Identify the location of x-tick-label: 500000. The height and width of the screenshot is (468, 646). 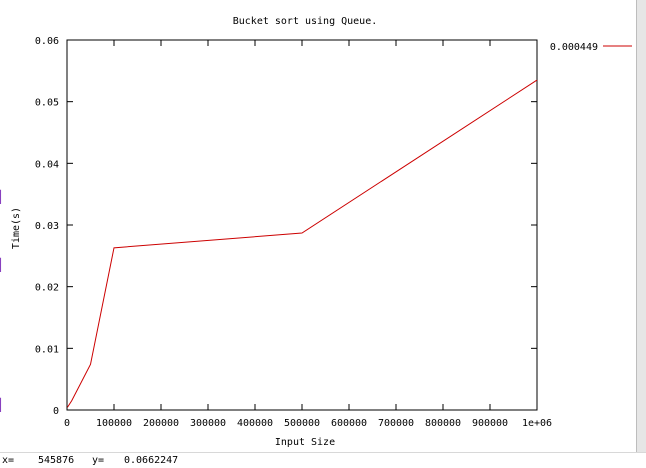
(302, 423).